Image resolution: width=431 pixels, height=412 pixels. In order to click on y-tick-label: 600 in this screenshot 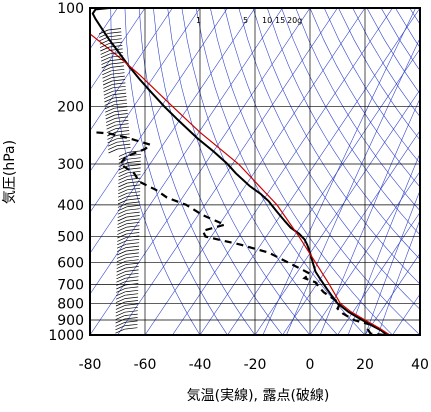, I will do `click(70, 263)`.